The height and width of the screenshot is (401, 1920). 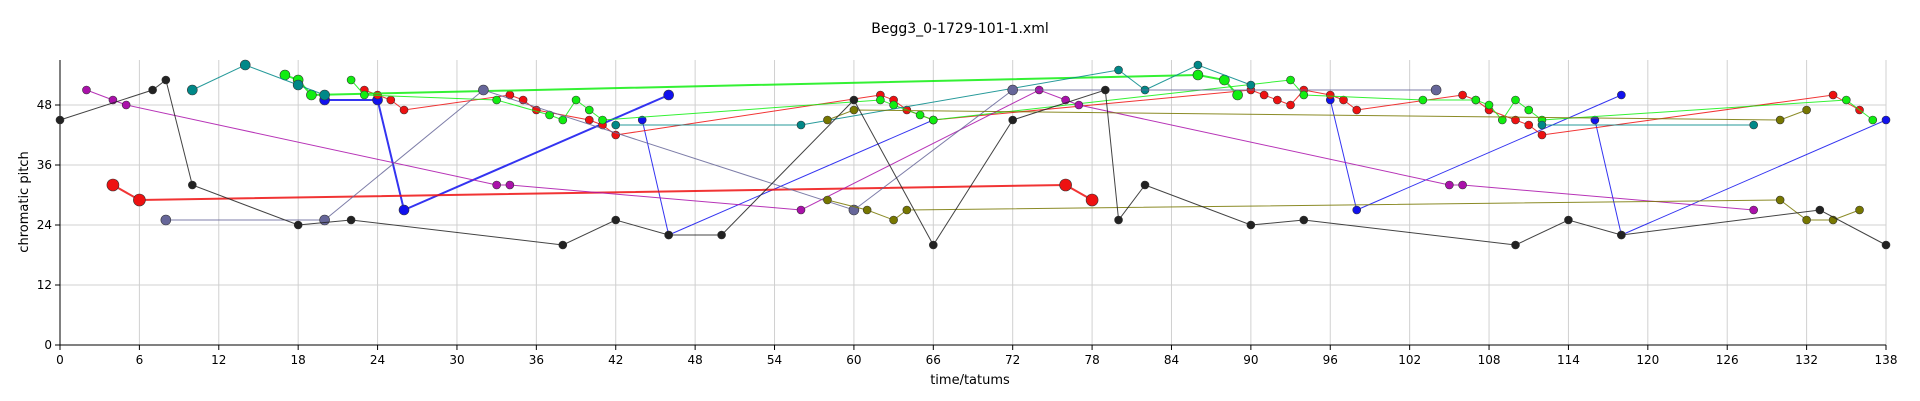 What do you see at coordinates (44, 285) in the screenshot?
I see `y-tick-label: 12` at bounding box center [44, 285].